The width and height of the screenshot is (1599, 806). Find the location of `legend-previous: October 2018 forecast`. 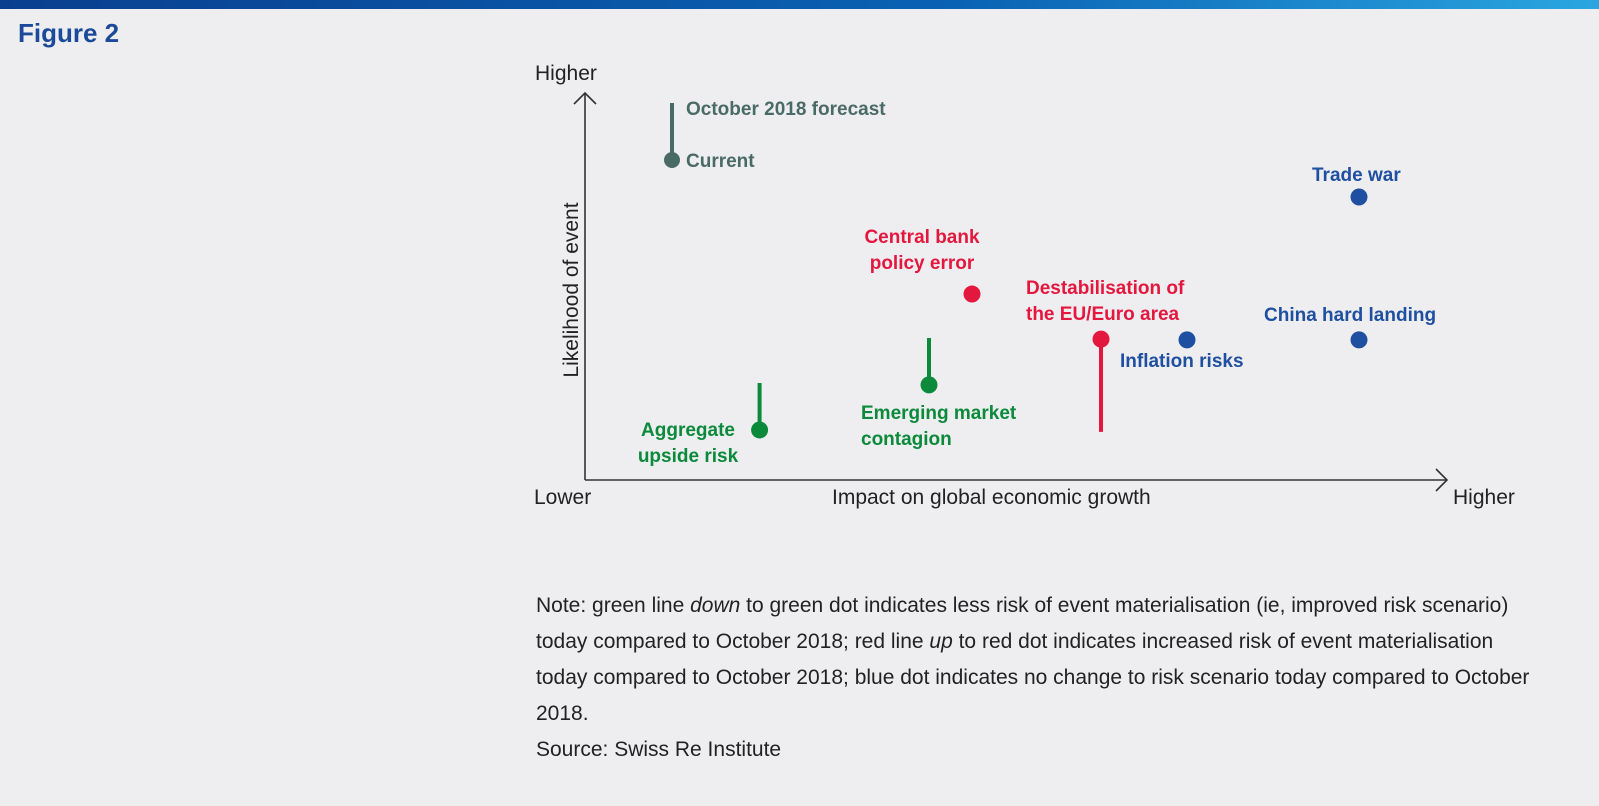

legend-previous: October 2018 forecast is located at coordinates (786, 109).